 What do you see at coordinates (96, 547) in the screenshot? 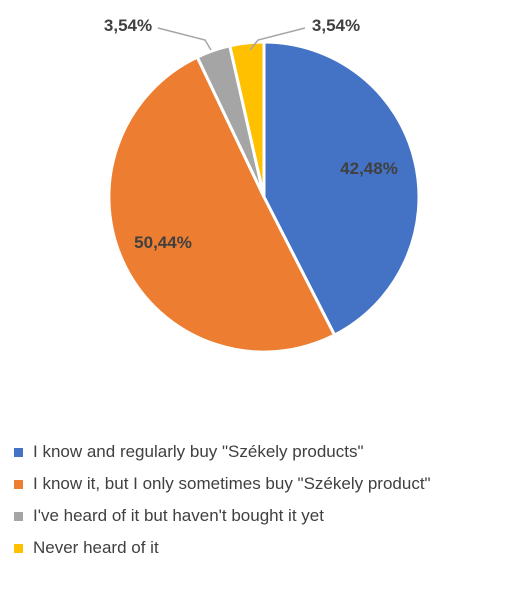
I see `legend-label-never-heard: Never heard of it` at bounding box center [96, 547].